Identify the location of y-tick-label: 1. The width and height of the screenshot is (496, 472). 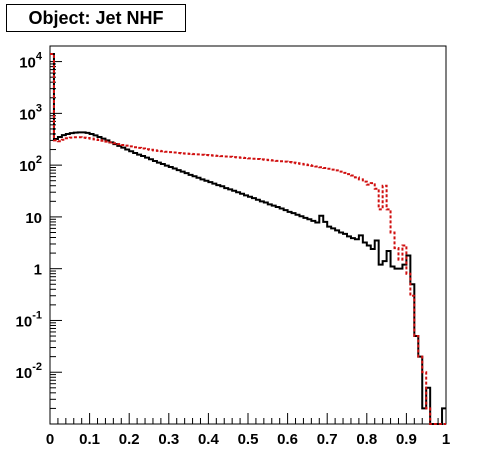
(38, 270).